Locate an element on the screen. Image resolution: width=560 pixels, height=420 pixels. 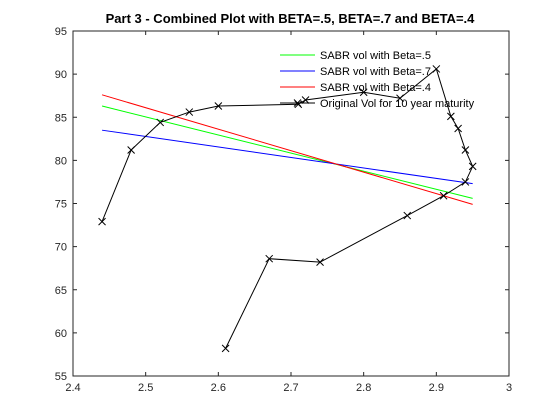
legend-label: Original Vol for 10 year maturity is located at coordinates (397, 104).